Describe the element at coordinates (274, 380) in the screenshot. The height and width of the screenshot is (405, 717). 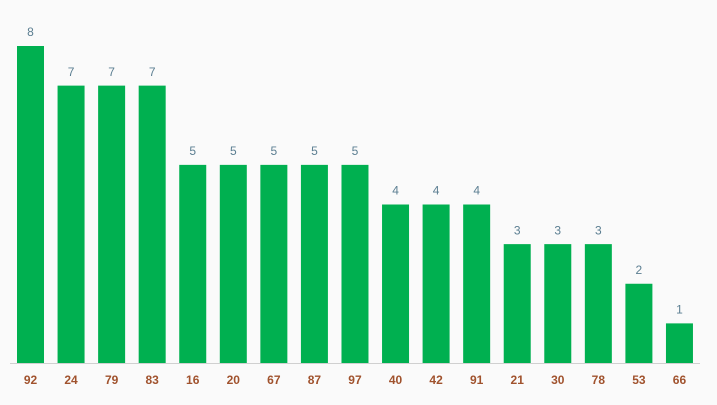
I see `x-tick-label: 67` at that location.